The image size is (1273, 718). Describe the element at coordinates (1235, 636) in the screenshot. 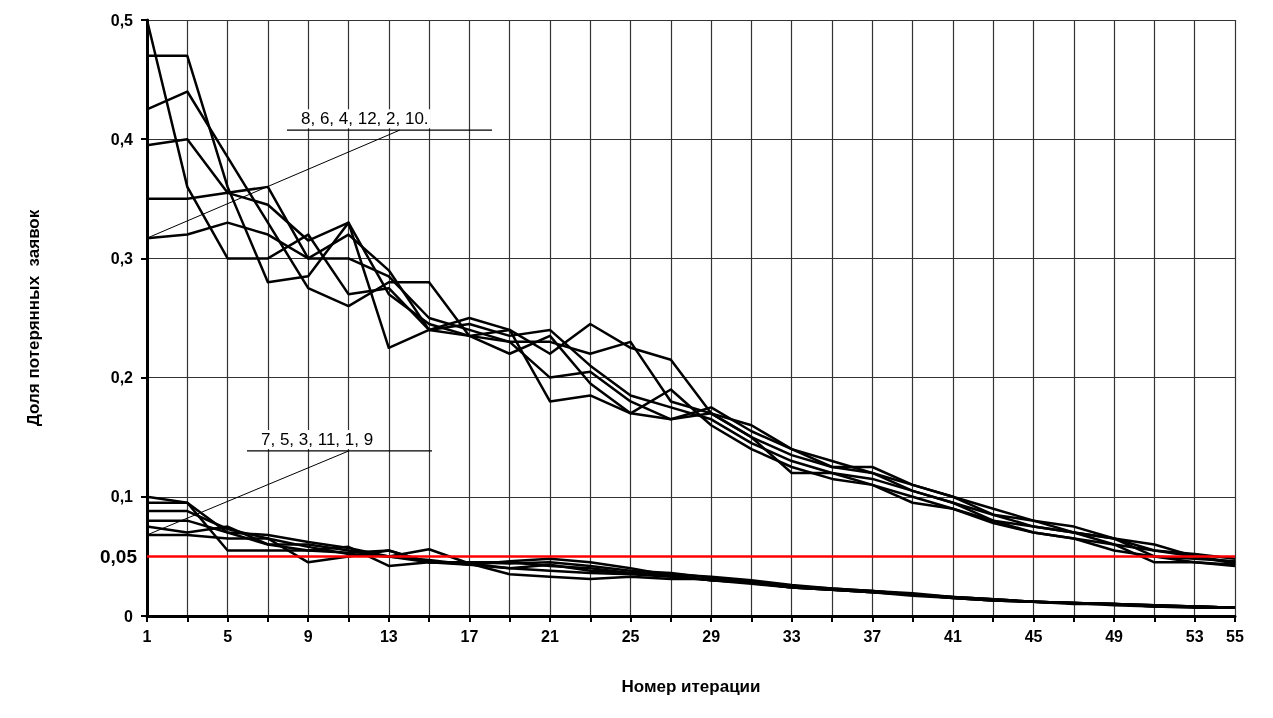

I see `x-tick-label: 55` at that location.